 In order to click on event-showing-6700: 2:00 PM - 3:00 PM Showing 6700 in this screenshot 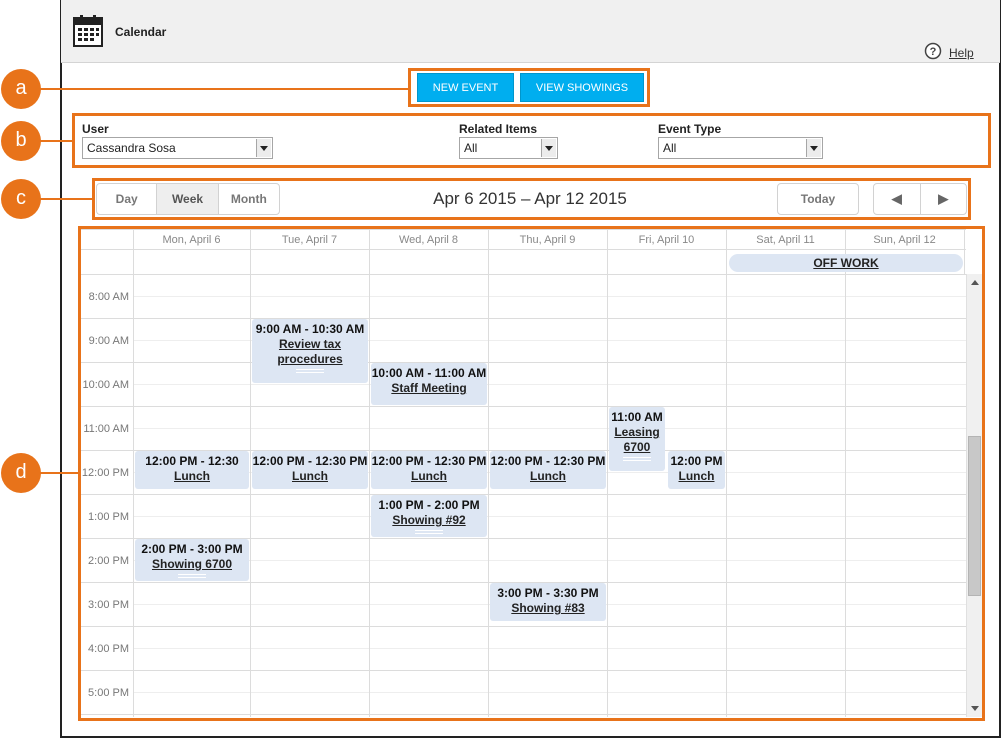, I will do `click(192, 560)`.